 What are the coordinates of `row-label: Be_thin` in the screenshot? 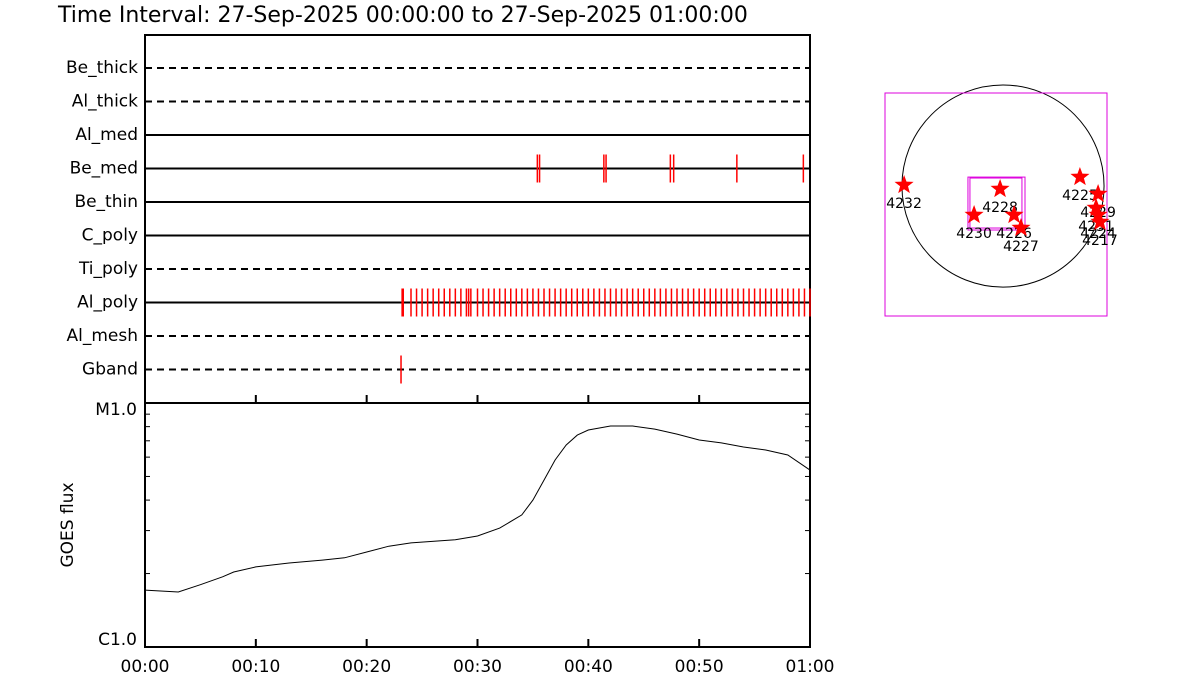 It's located at (106, 202).